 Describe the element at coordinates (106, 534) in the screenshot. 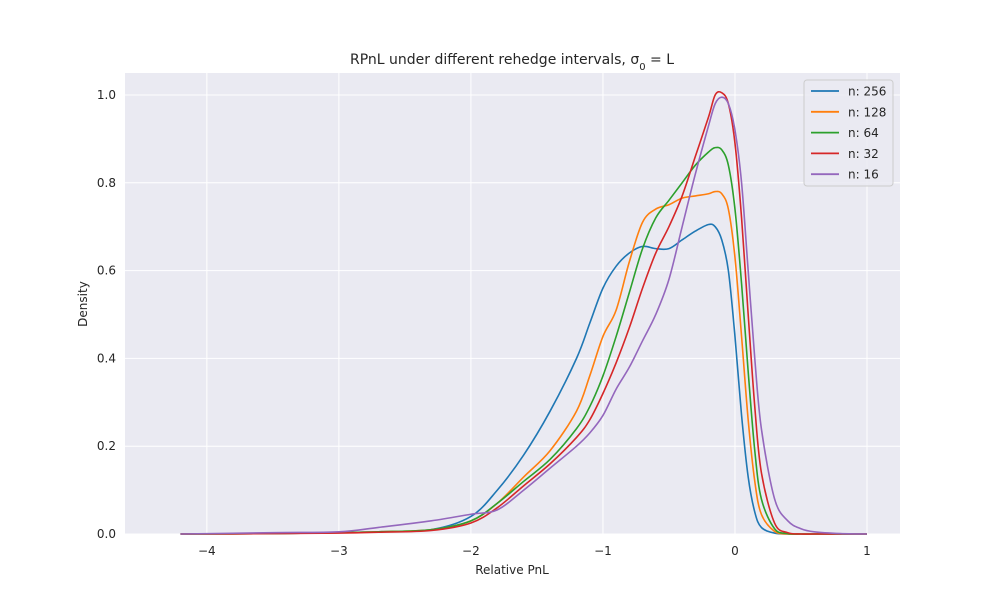

I see `y-tick-label: 0.0` at that location.